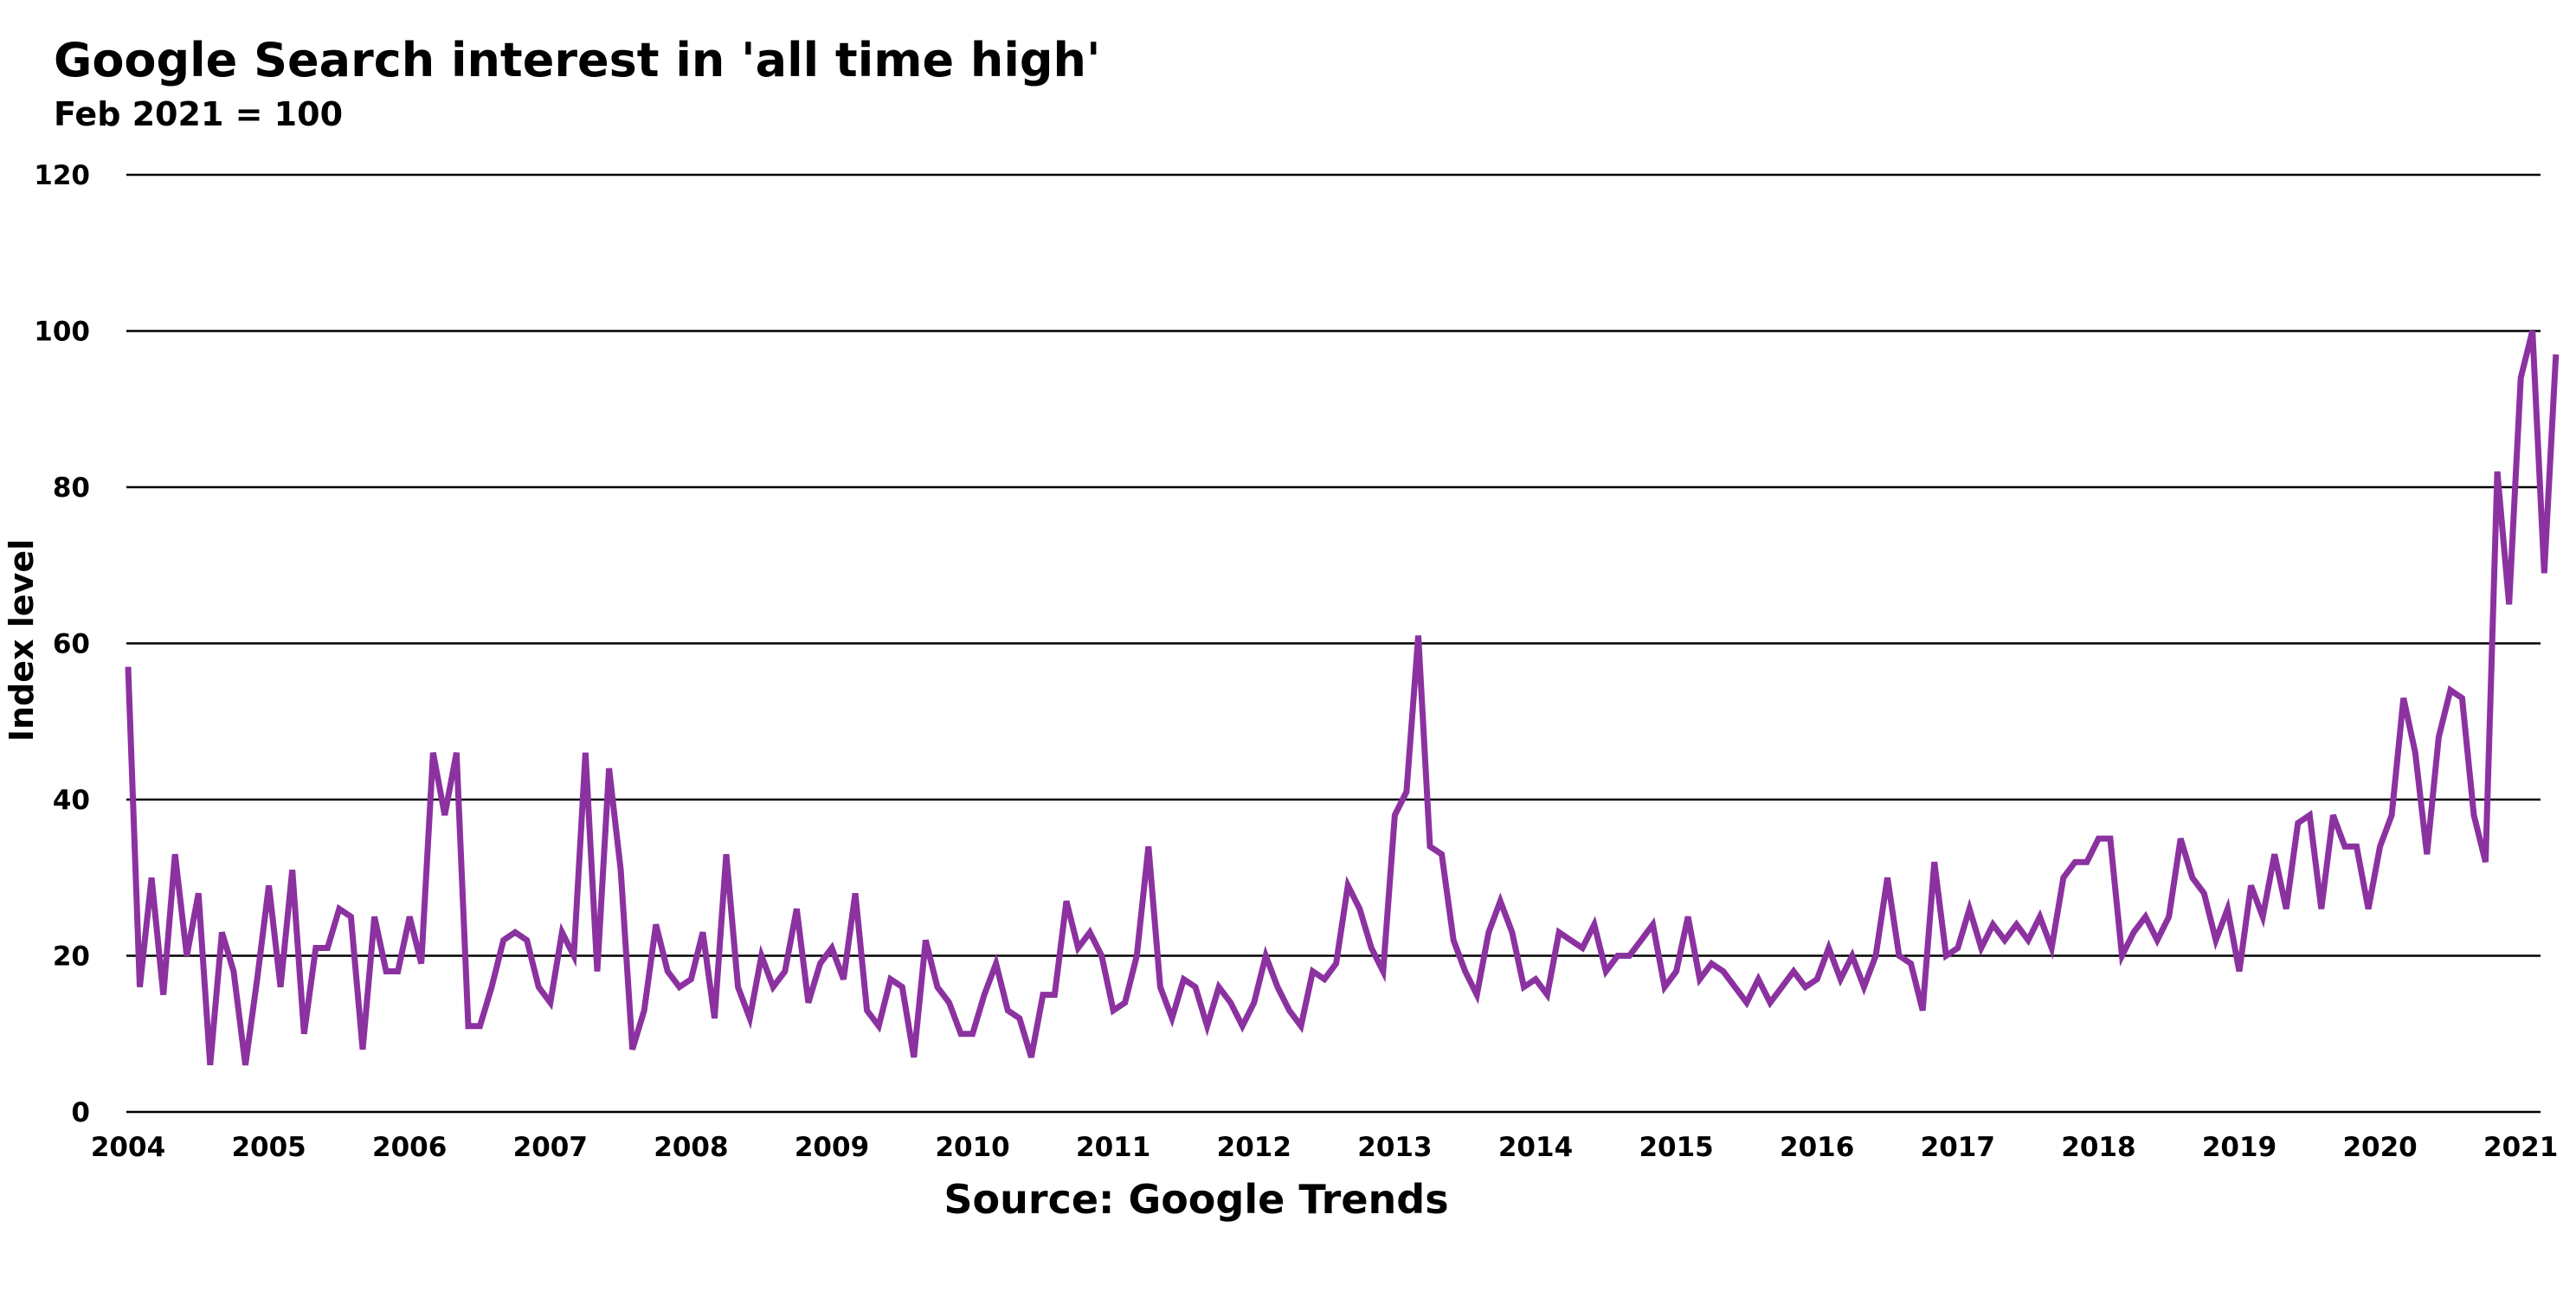  What do you see at coordinates (2379, 1147) in the screenshot?
I see `x-tick-label-2020: 2020` at bounding box center [2379, 1147].